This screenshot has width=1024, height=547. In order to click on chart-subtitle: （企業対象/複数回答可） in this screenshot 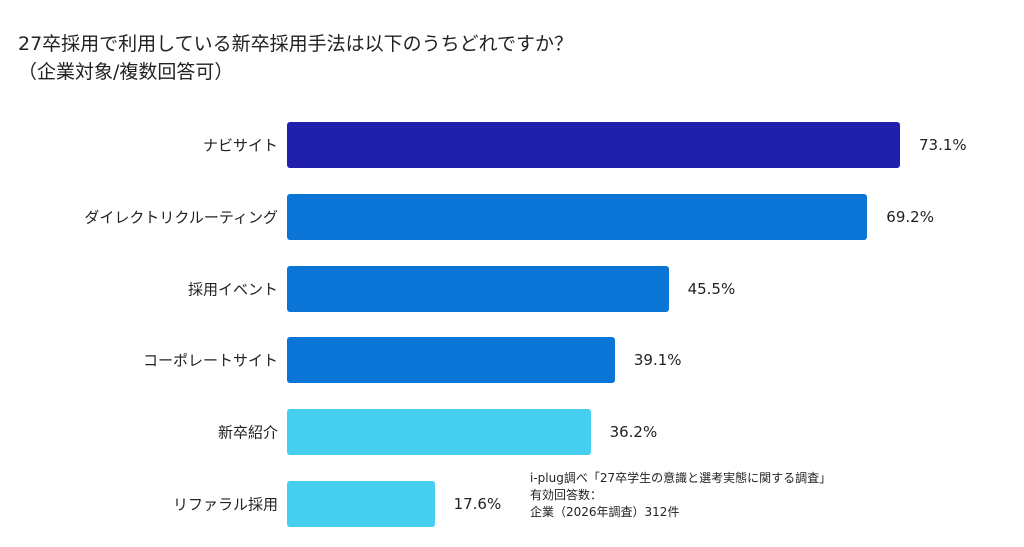, I will do `click(126, 72)`.